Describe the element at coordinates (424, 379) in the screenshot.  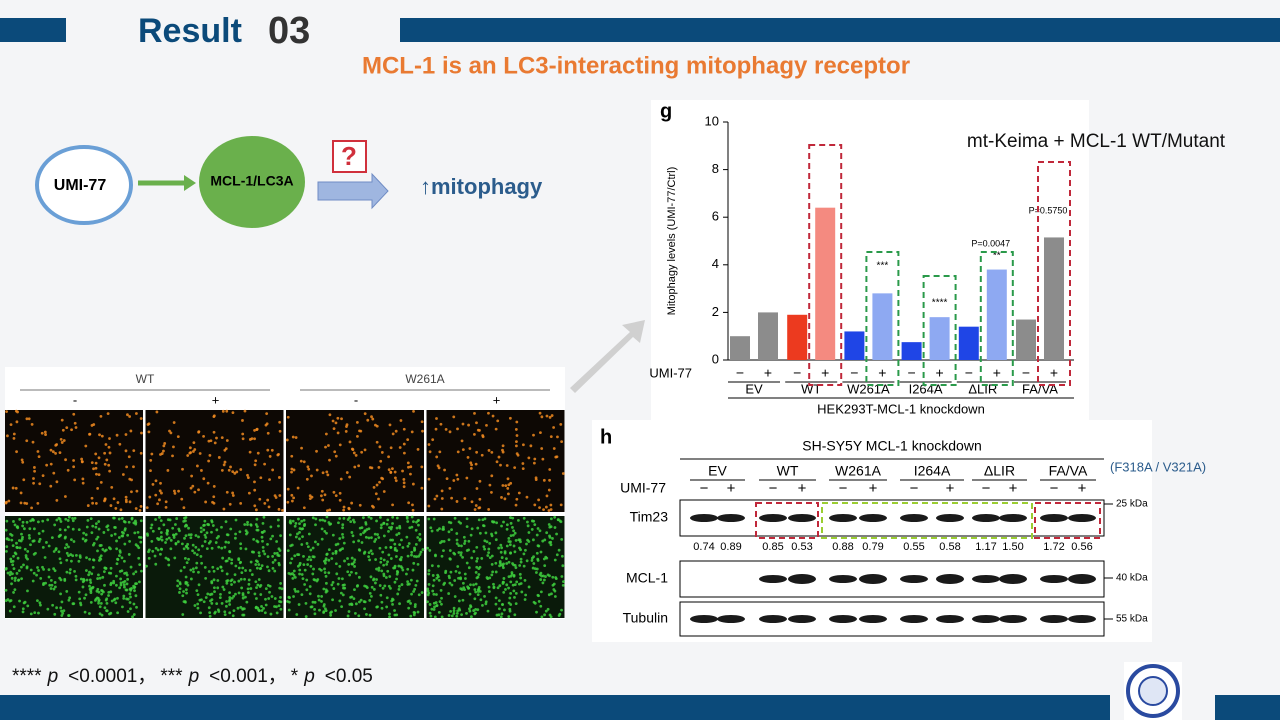
I see `group-label: W261A` at that location.